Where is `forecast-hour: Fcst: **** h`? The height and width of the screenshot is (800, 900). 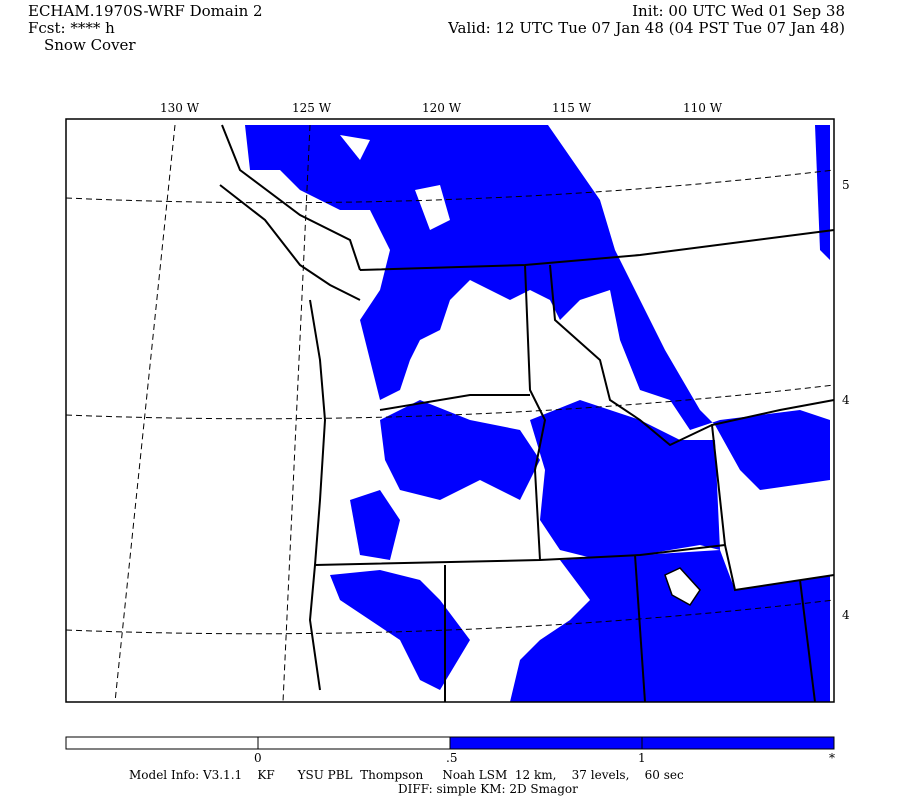
forecast-hour: Fcst: **** h is located at coordinates (71, 28).